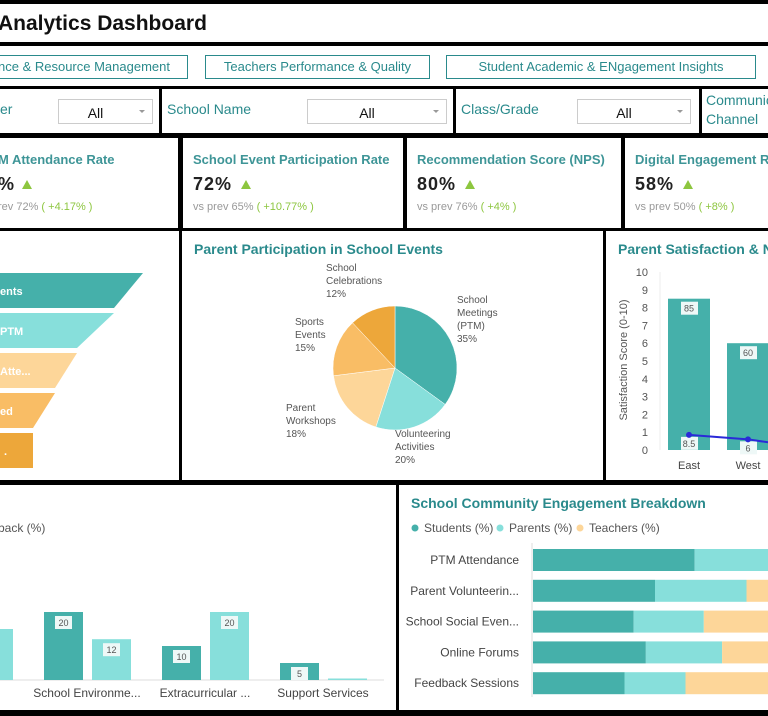  What do you see at coordinates (305, 348) in the screenshot?
I see `pie-label-line: 15%` at bounding box center [305, 348].